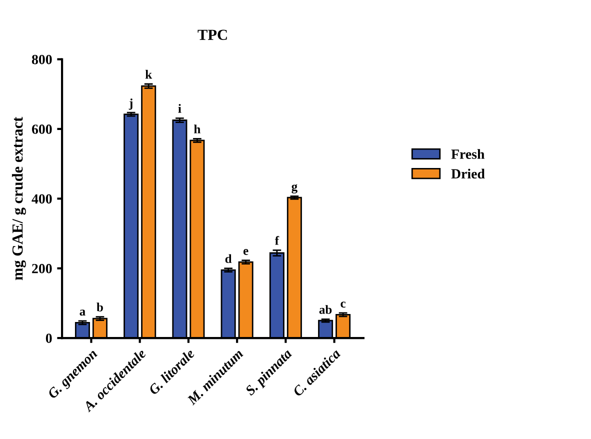  Describe the element at coordinates (343, 305) in the screenshot. I see `data-label: c` at that location.